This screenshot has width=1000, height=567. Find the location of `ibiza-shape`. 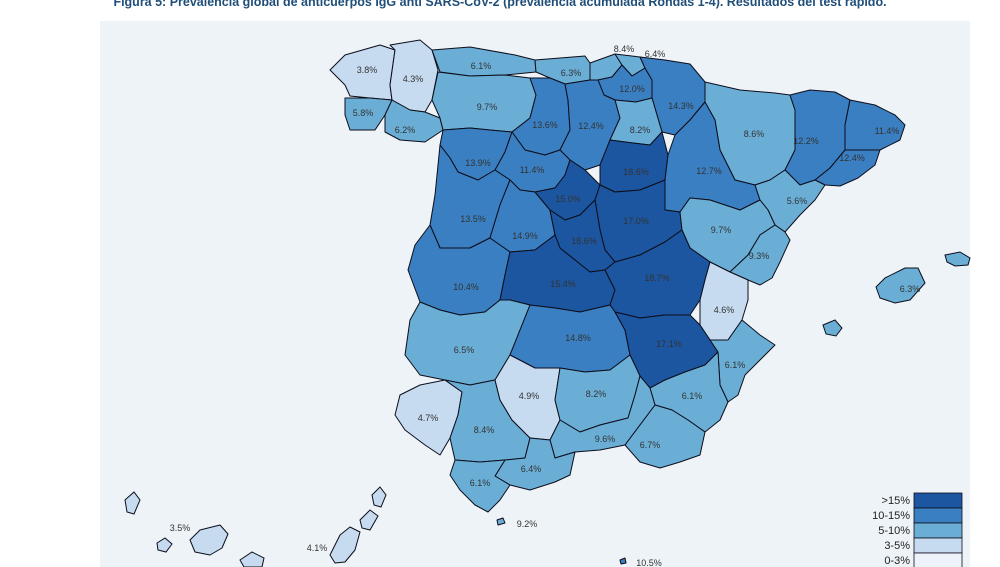

ibiza-shape is located at coordinates (832, 328).